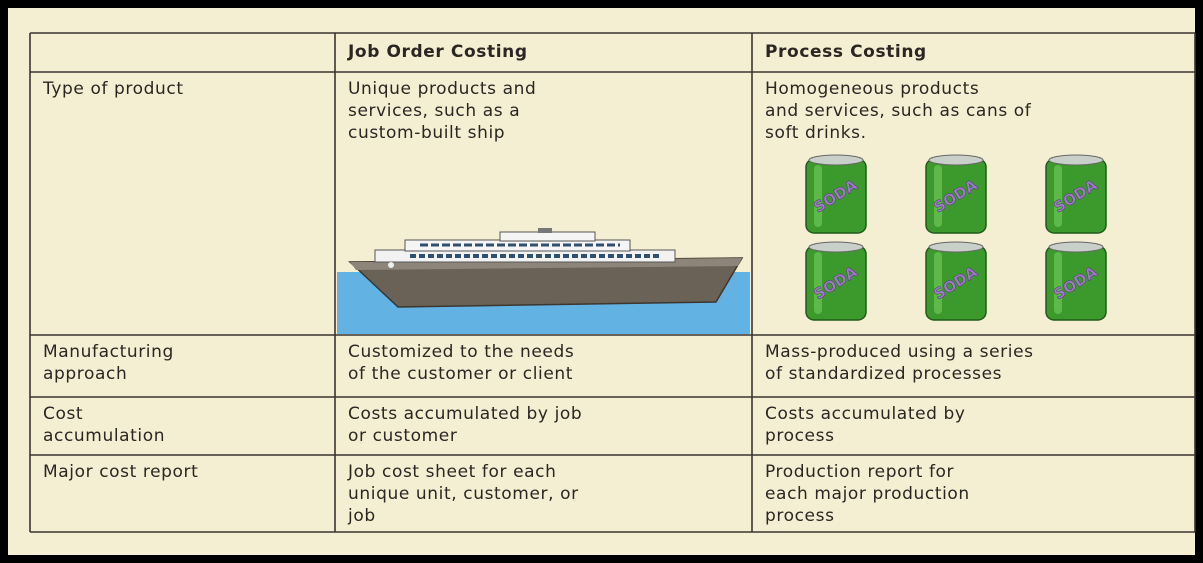 The height and width of the screenshot is (563, 1203). I want to click on row-label: Major cost report, so click(121, 472).